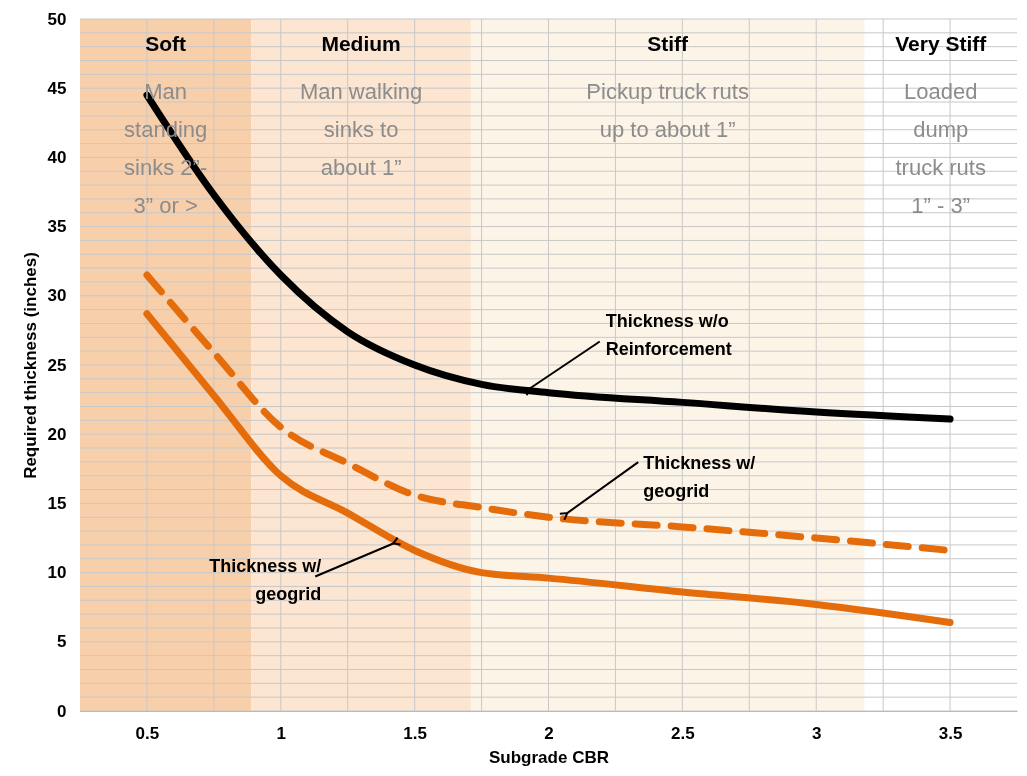  What do you see at coordinates (30, 365) in the screenshot?
I see `y-axis-title: Required thickness (inches)` at bounding box center [30, 365].